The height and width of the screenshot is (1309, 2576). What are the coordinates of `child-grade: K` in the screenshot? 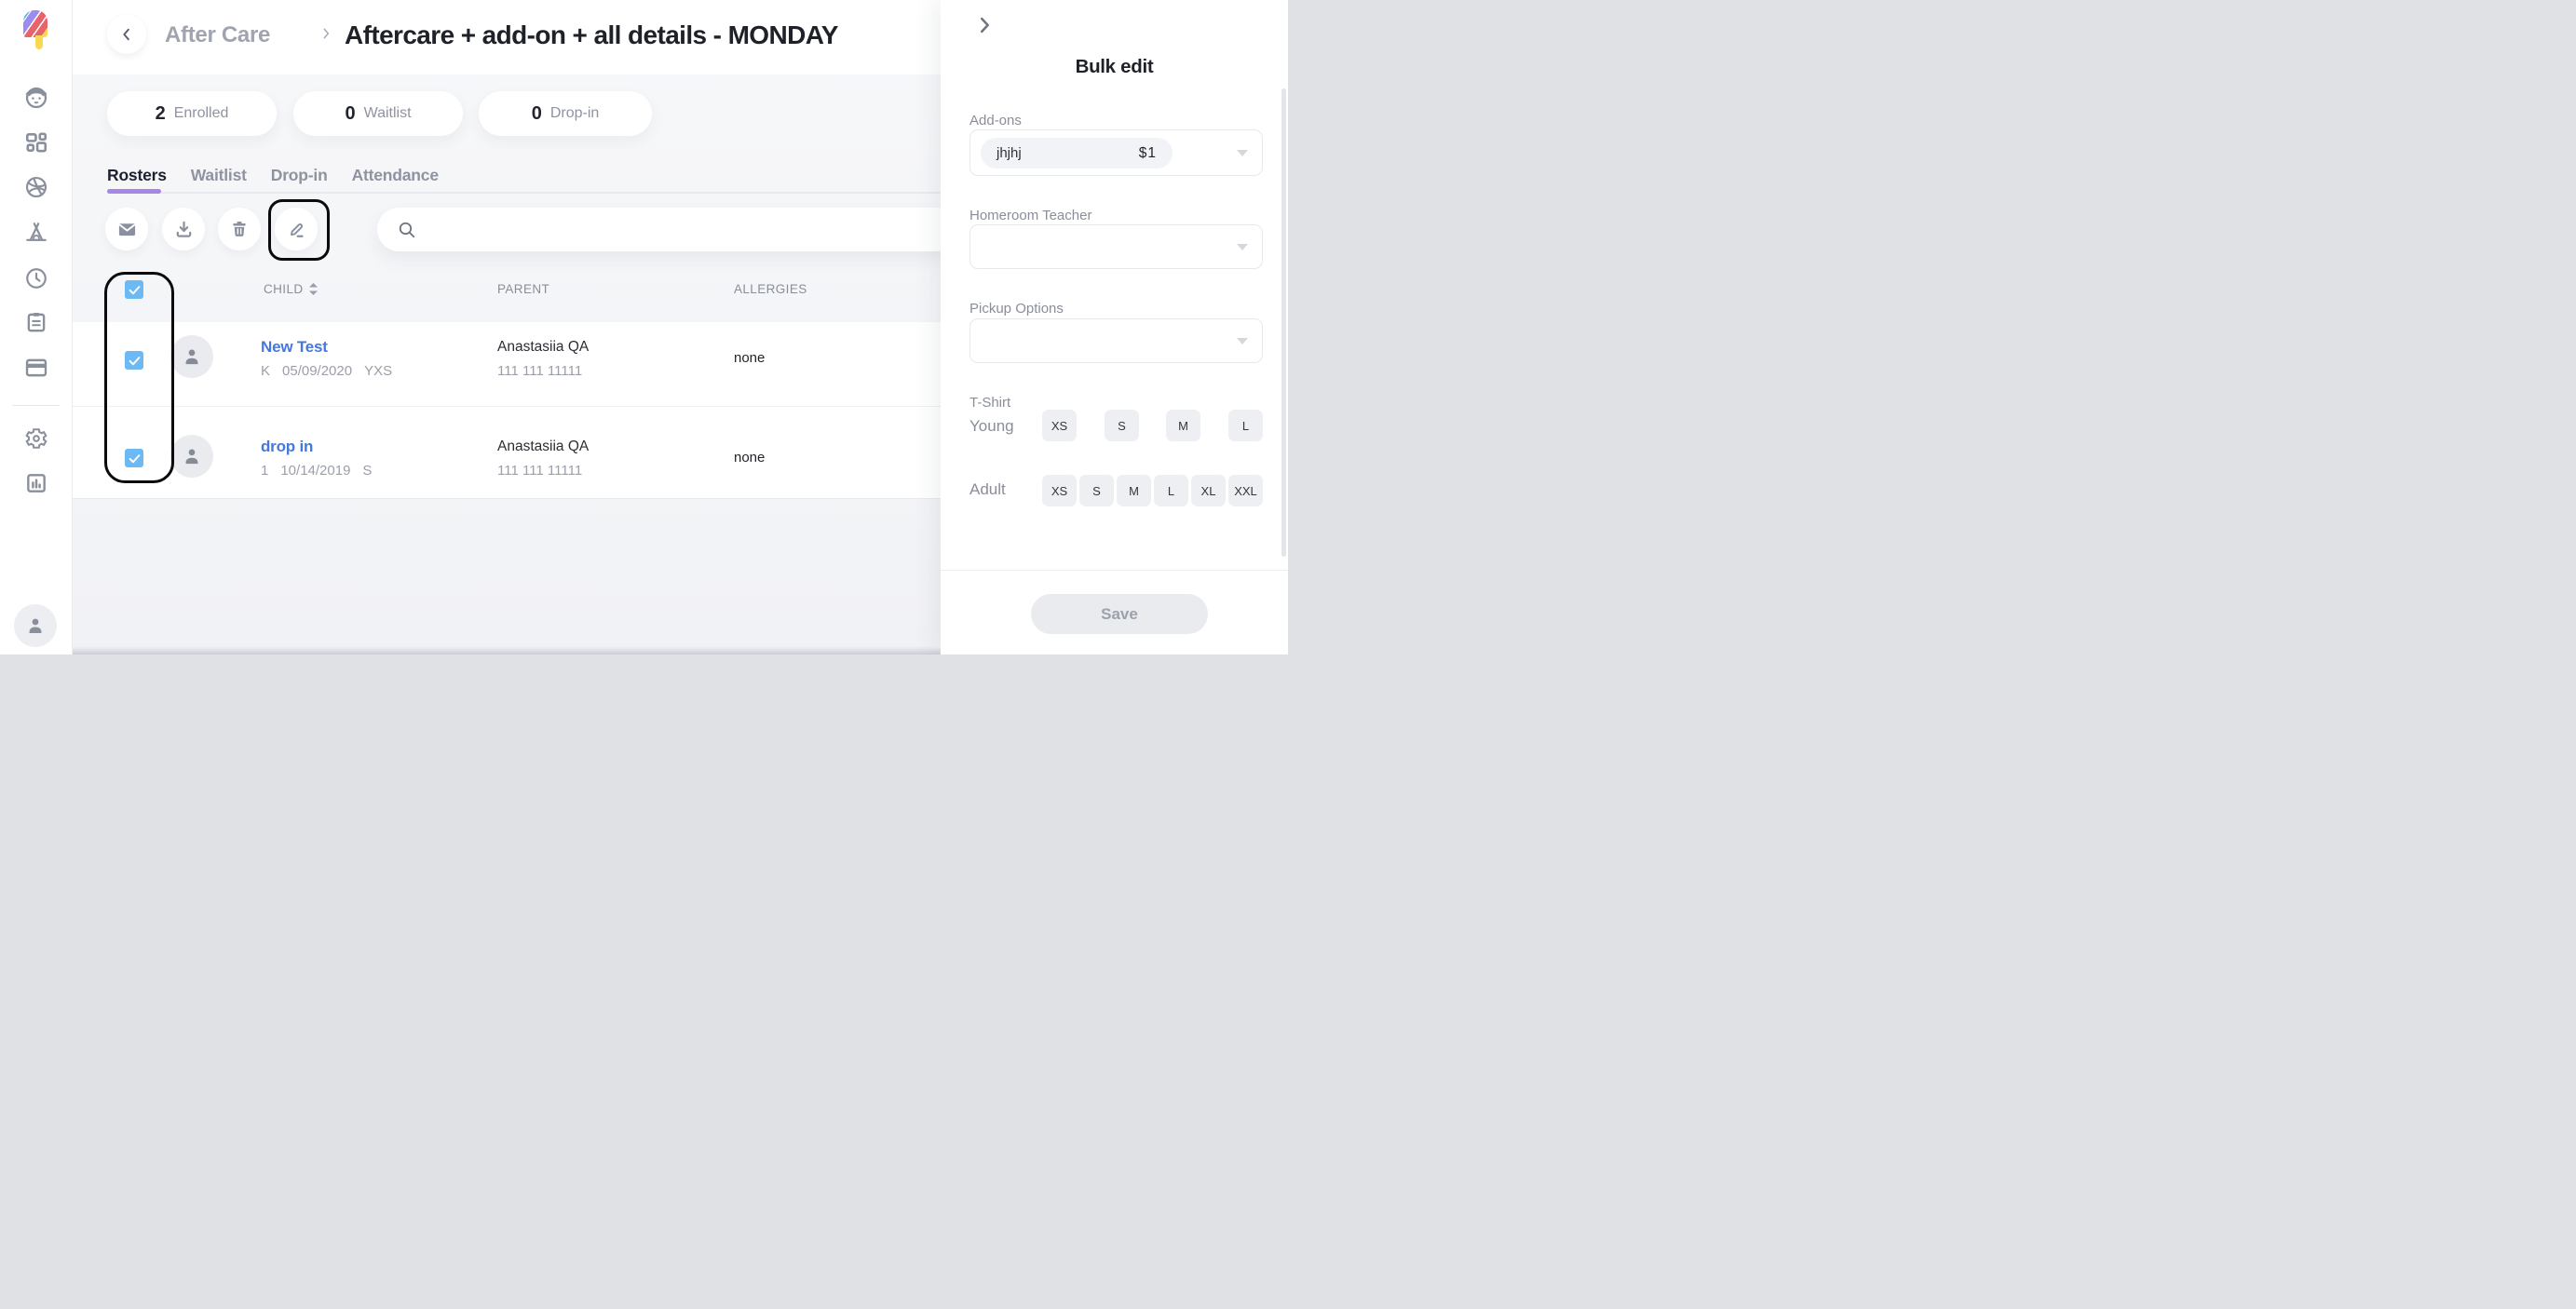 It's located at (266, 371).